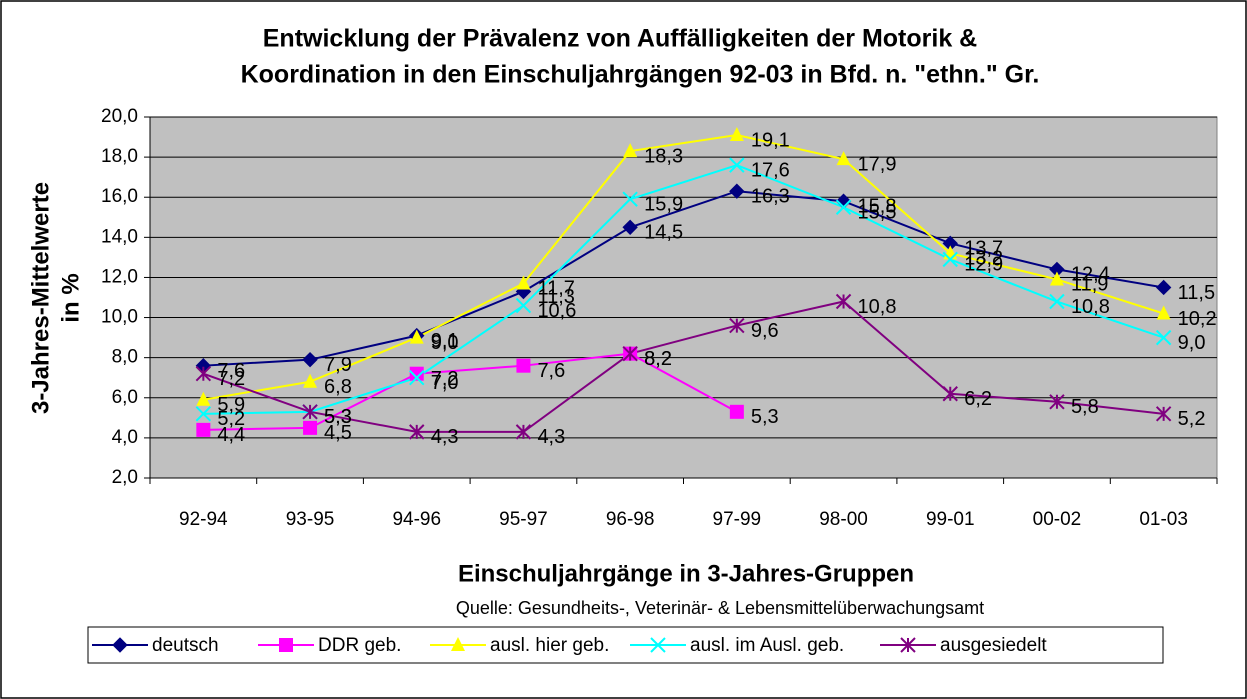  I want to click on y-tick-label: 8,0, so click(125, 357).